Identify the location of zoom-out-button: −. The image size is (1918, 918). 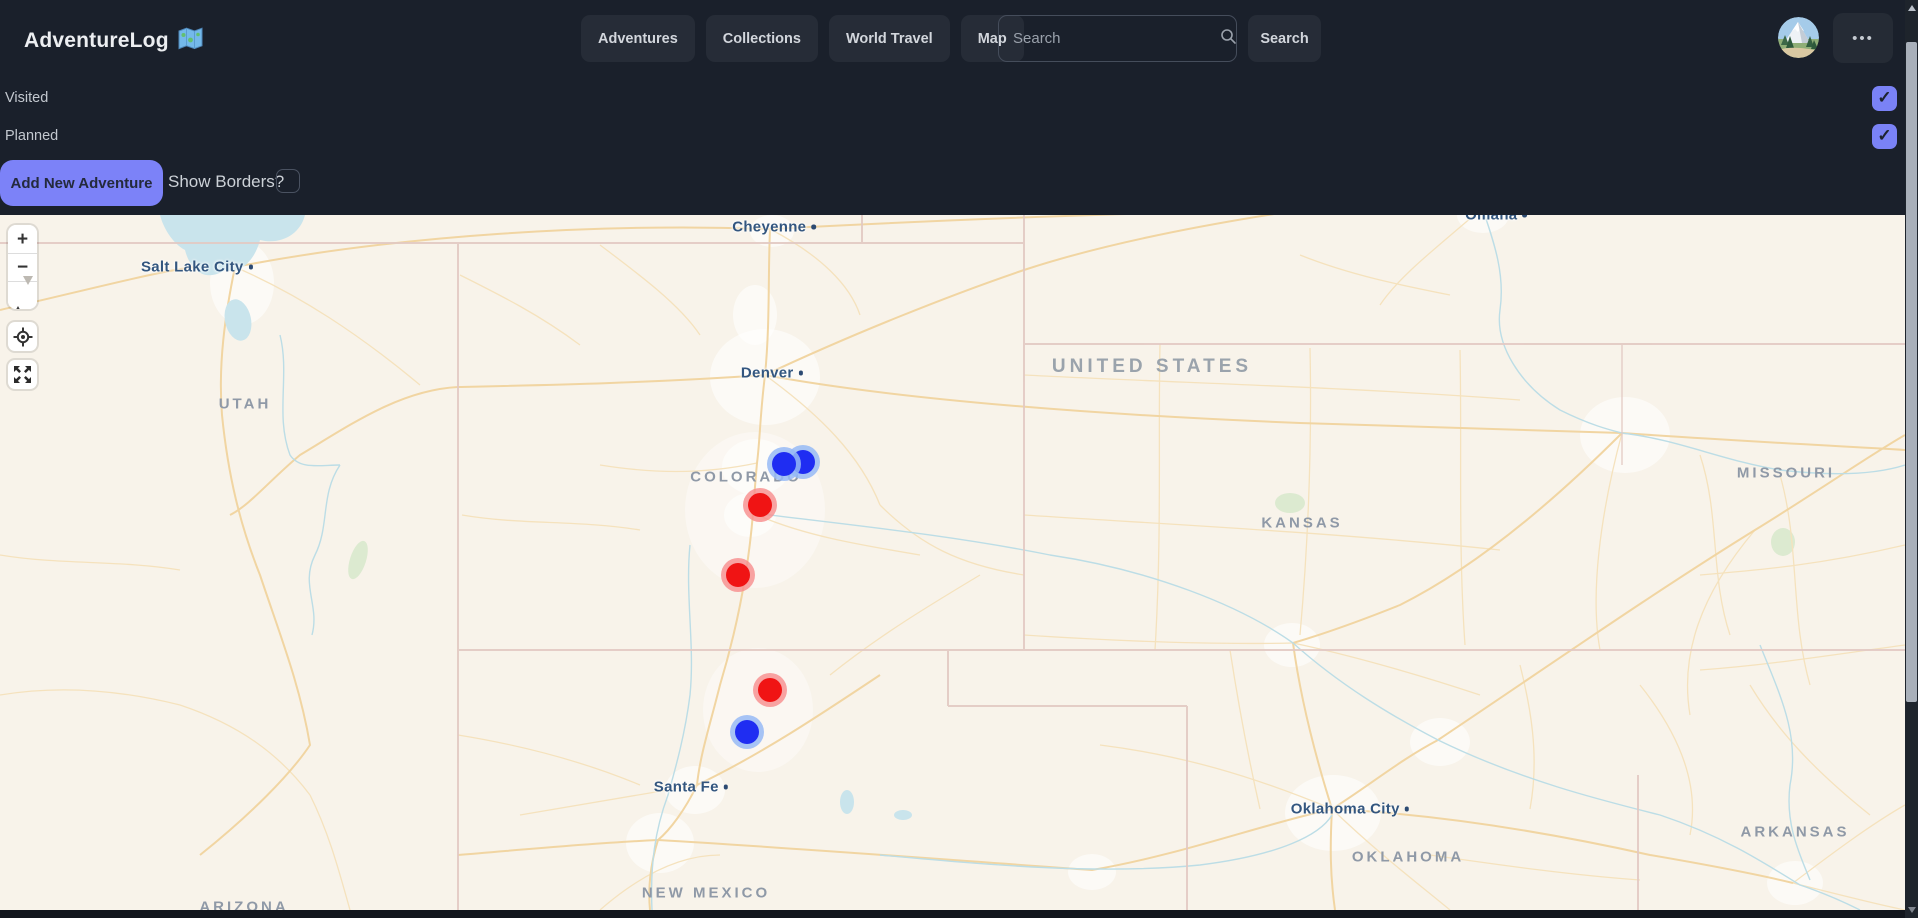
(22, 267).